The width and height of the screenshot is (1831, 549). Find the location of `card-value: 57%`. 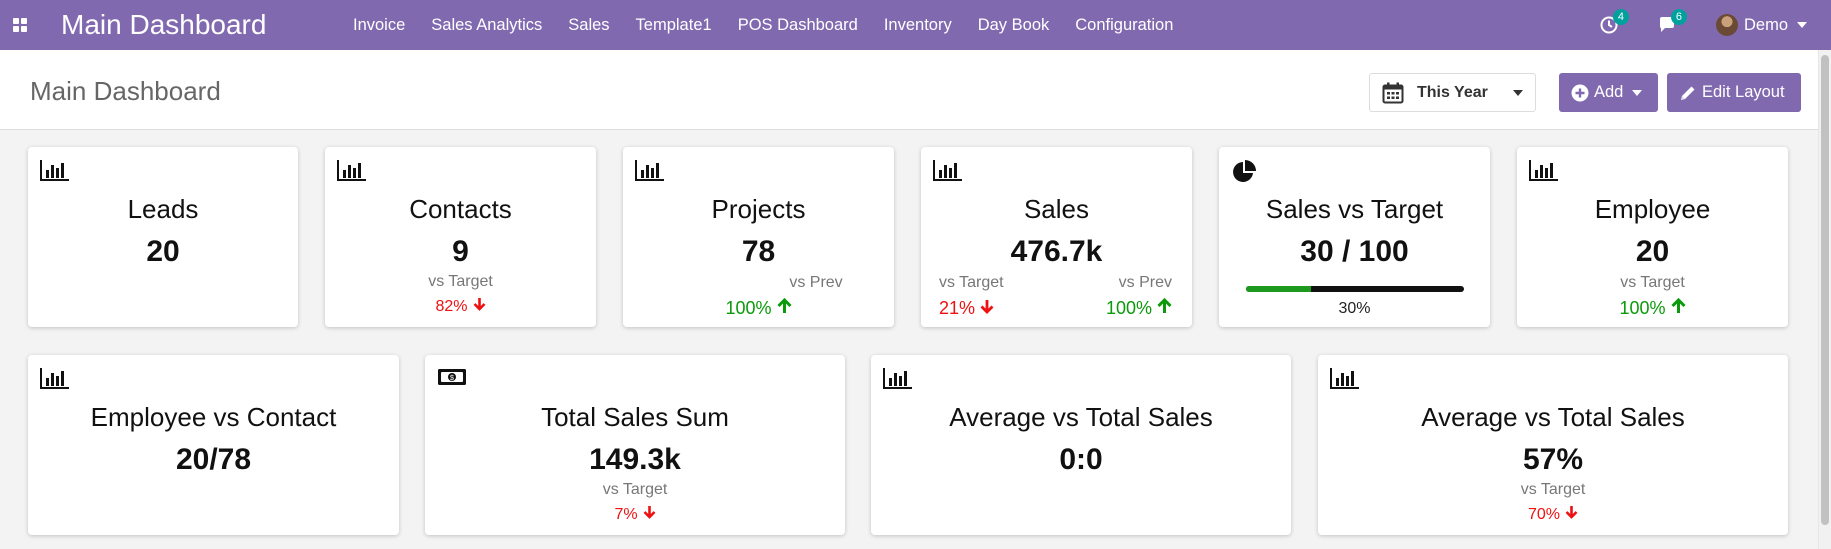

card-value: 57% is located at coordinates (1553, 459).